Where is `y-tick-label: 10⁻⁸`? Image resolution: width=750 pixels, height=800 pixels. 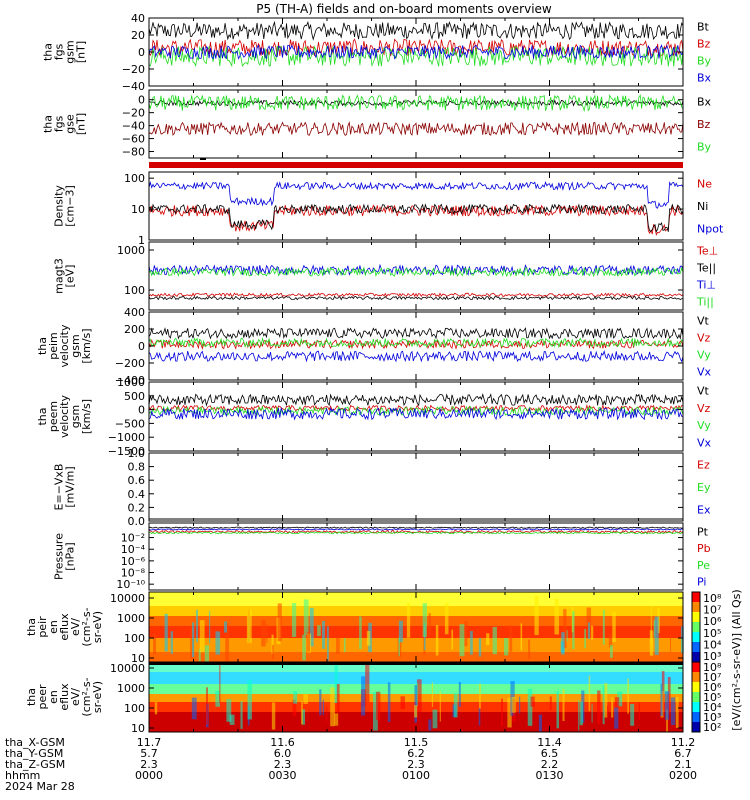 y-tick-label: 10⁻⁸ is located at coordinates (133, 573).